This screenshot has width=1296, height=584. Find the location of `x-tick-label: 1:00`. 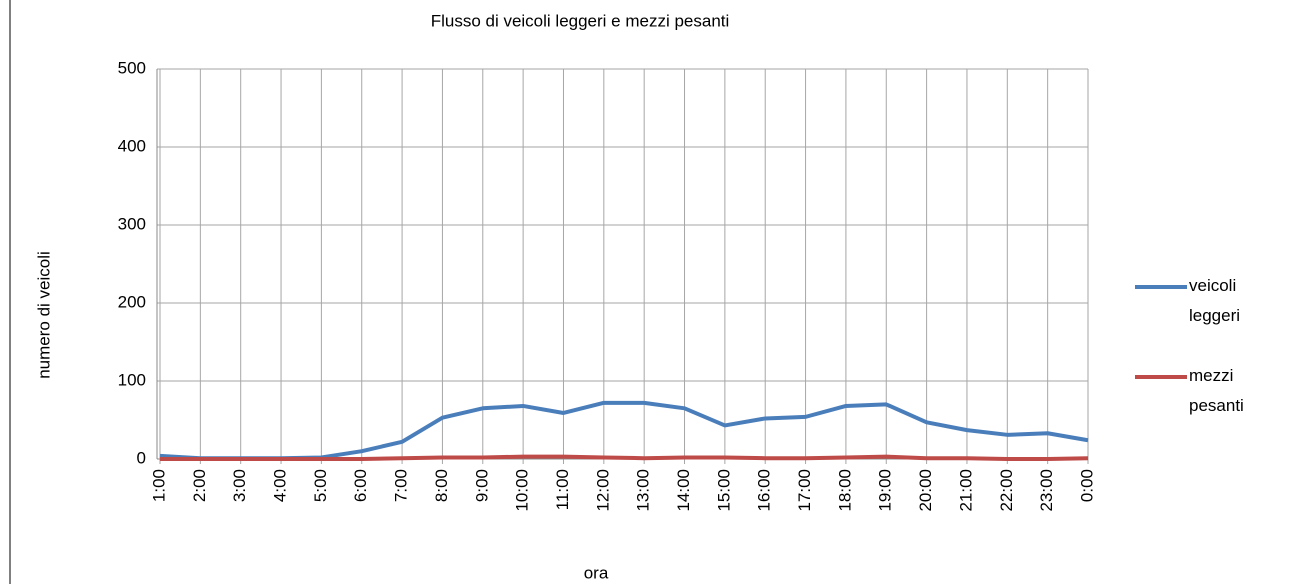

x-tick-label: 1:00 is located at coordinates (158, 485).